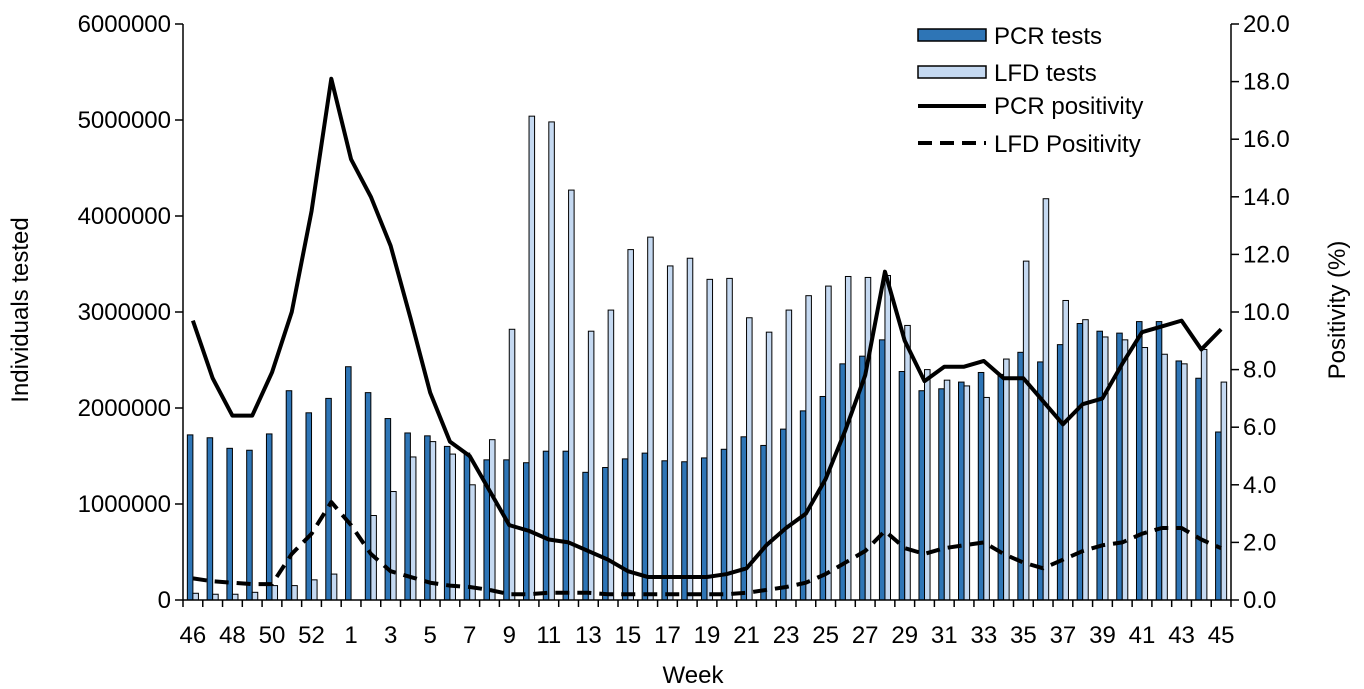 The image size is (1364, 689). Describe the element at coordinates (232, 635) in the screenshot. I see `x-tick-label: 48` at that location.